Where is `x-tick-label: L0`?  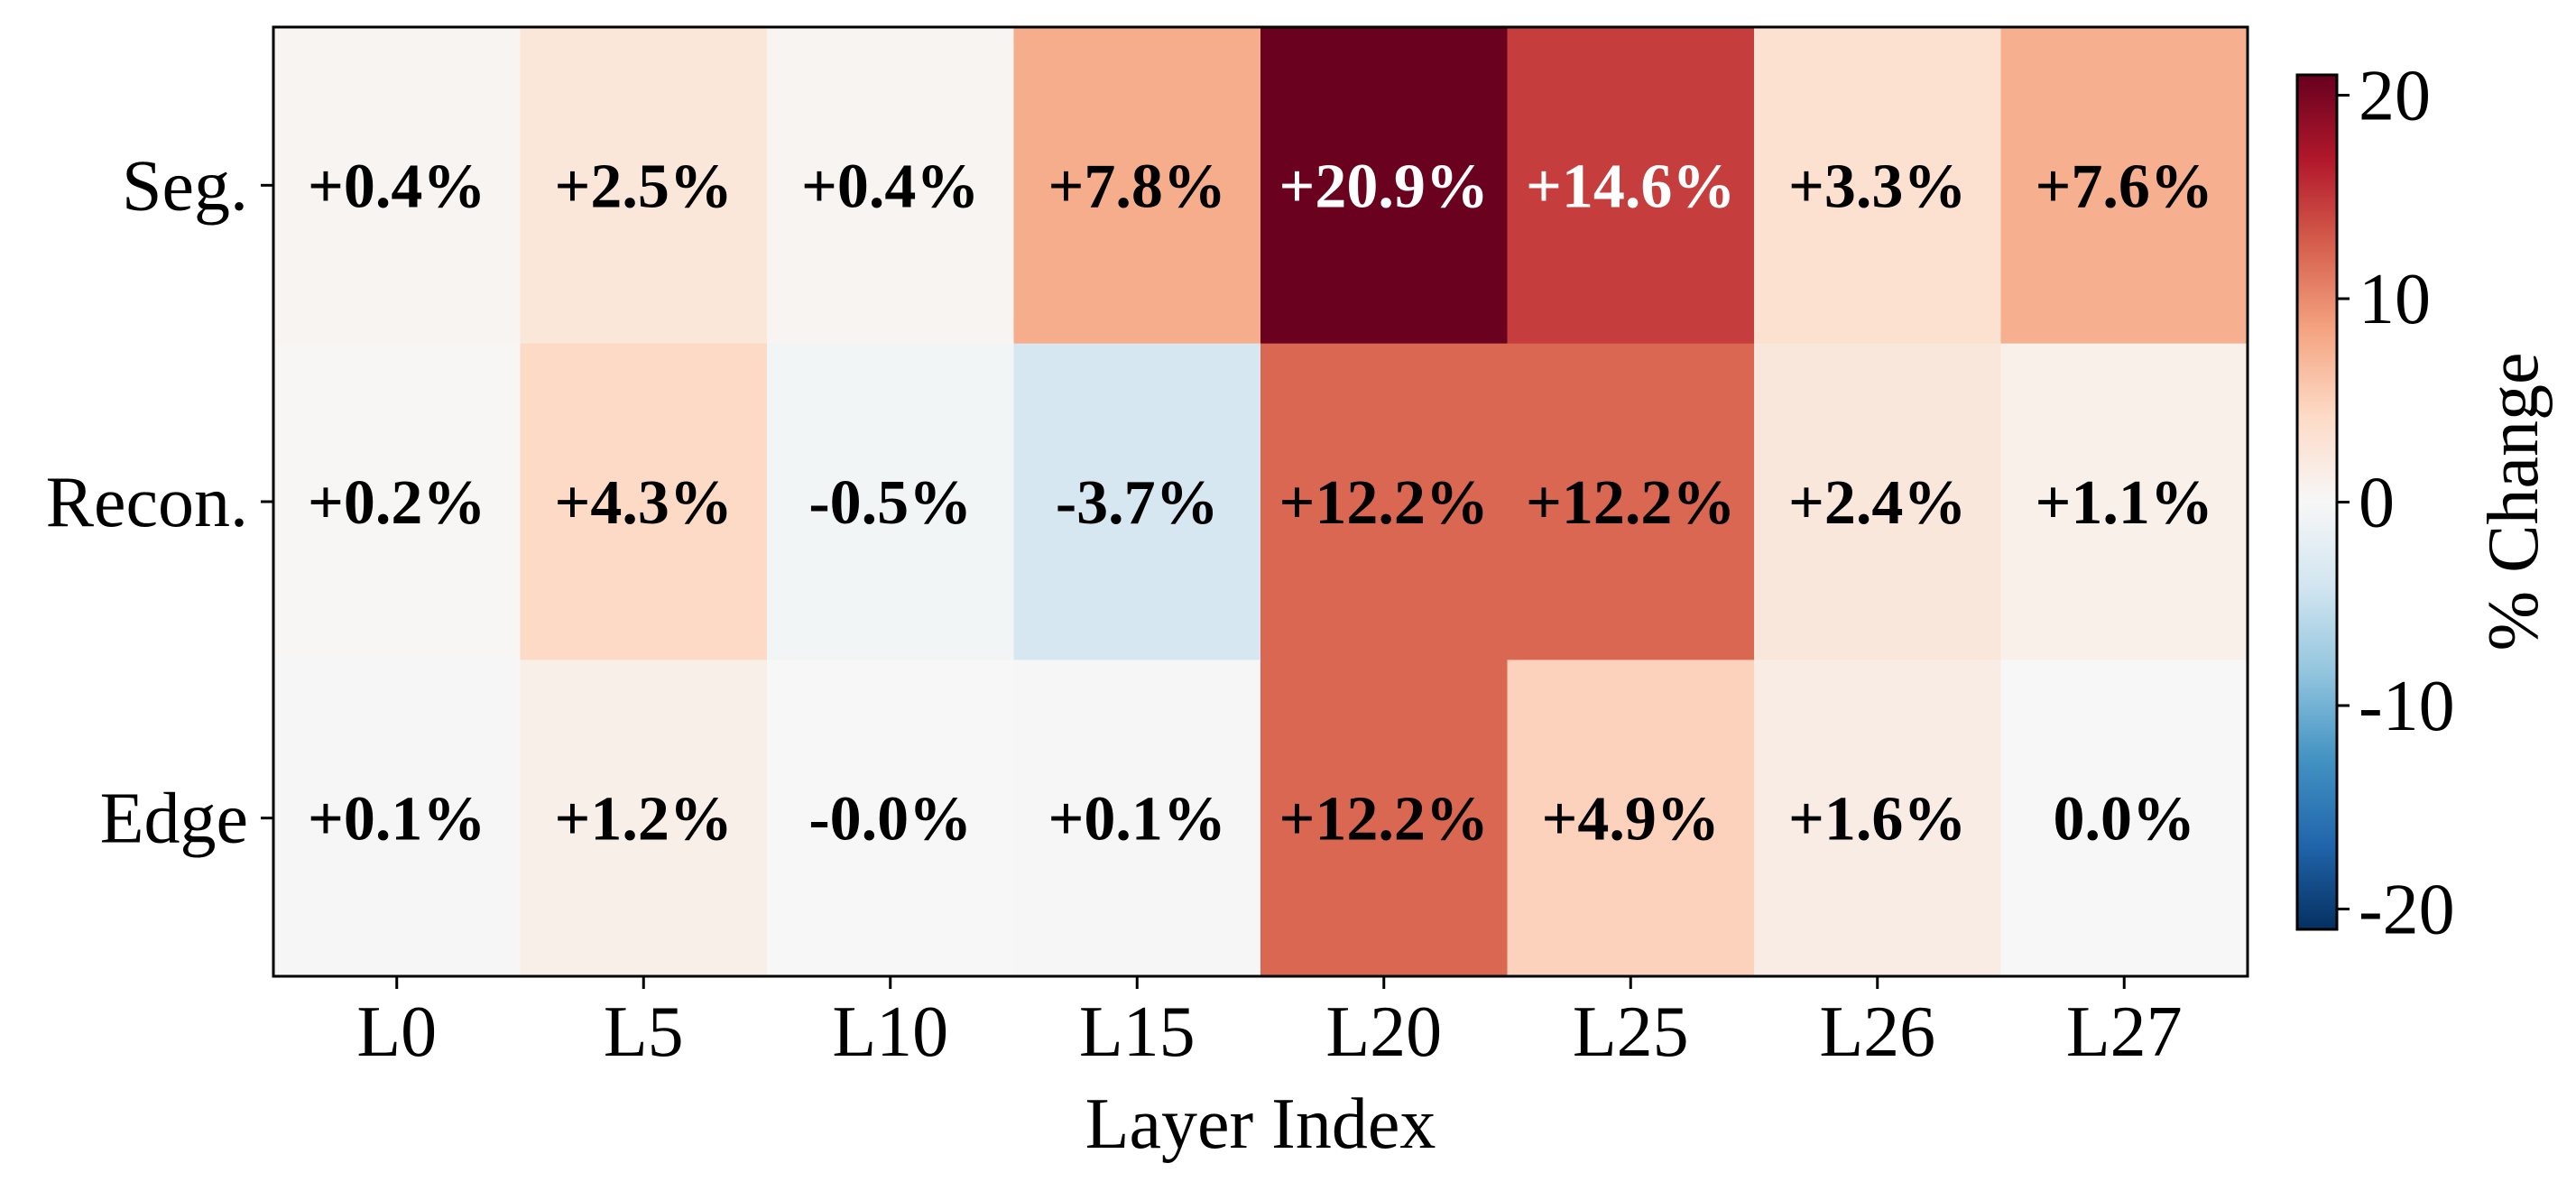 x-tick-label: L0 is located at coordinates (396, 1032).